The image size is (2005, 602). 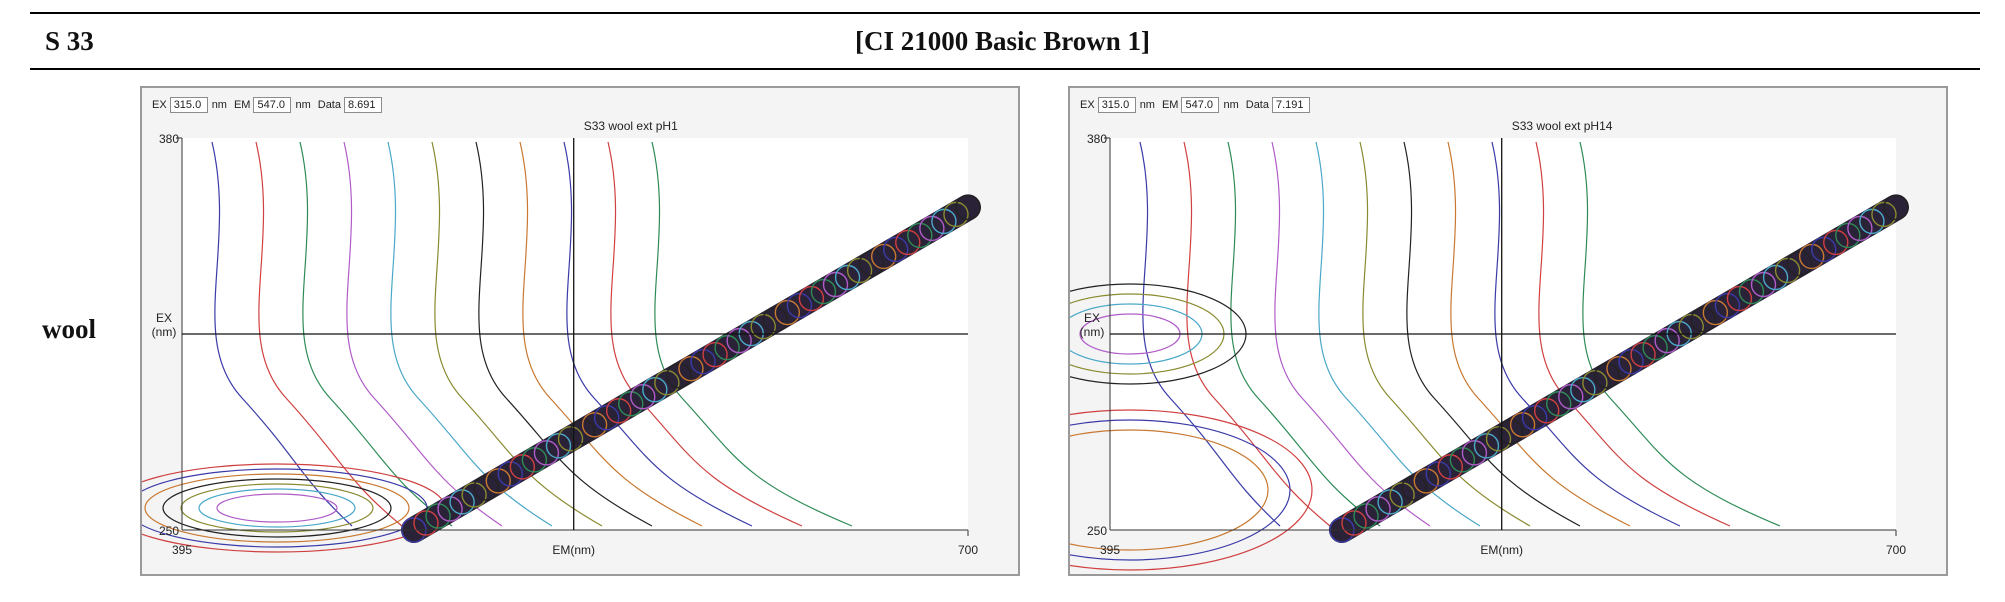 I want to click on y-tick-label: 250, so click(x=169, y=531).